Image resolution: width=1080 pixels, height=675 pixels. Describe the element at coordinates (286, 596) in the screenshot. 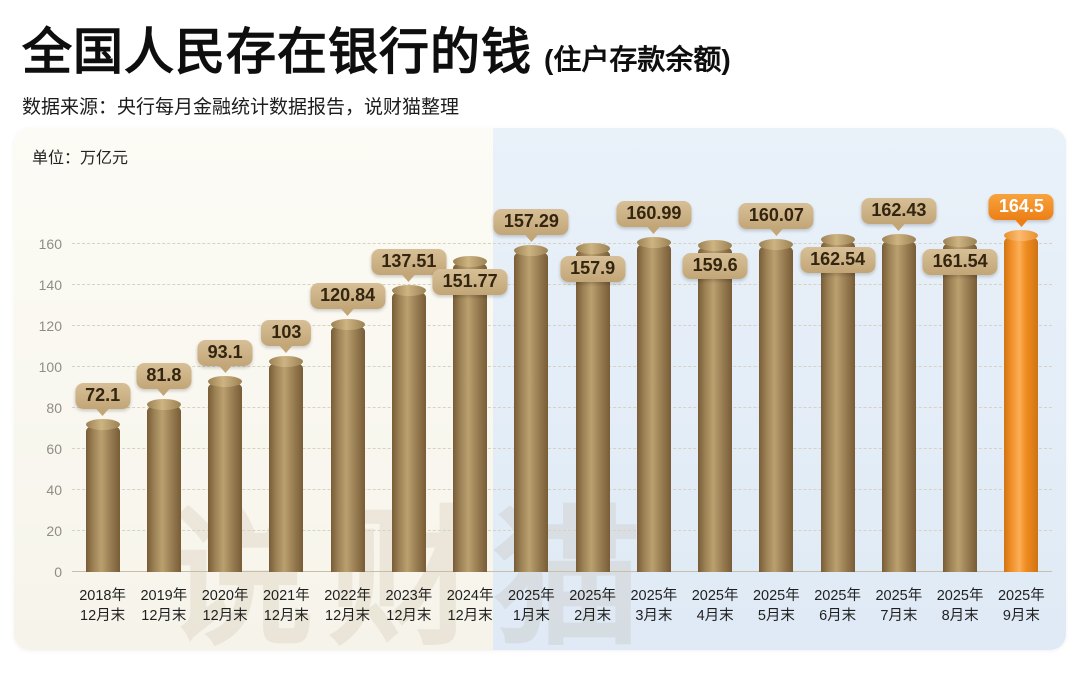

I see `x-axis-label-line1: 2021年` at that location.